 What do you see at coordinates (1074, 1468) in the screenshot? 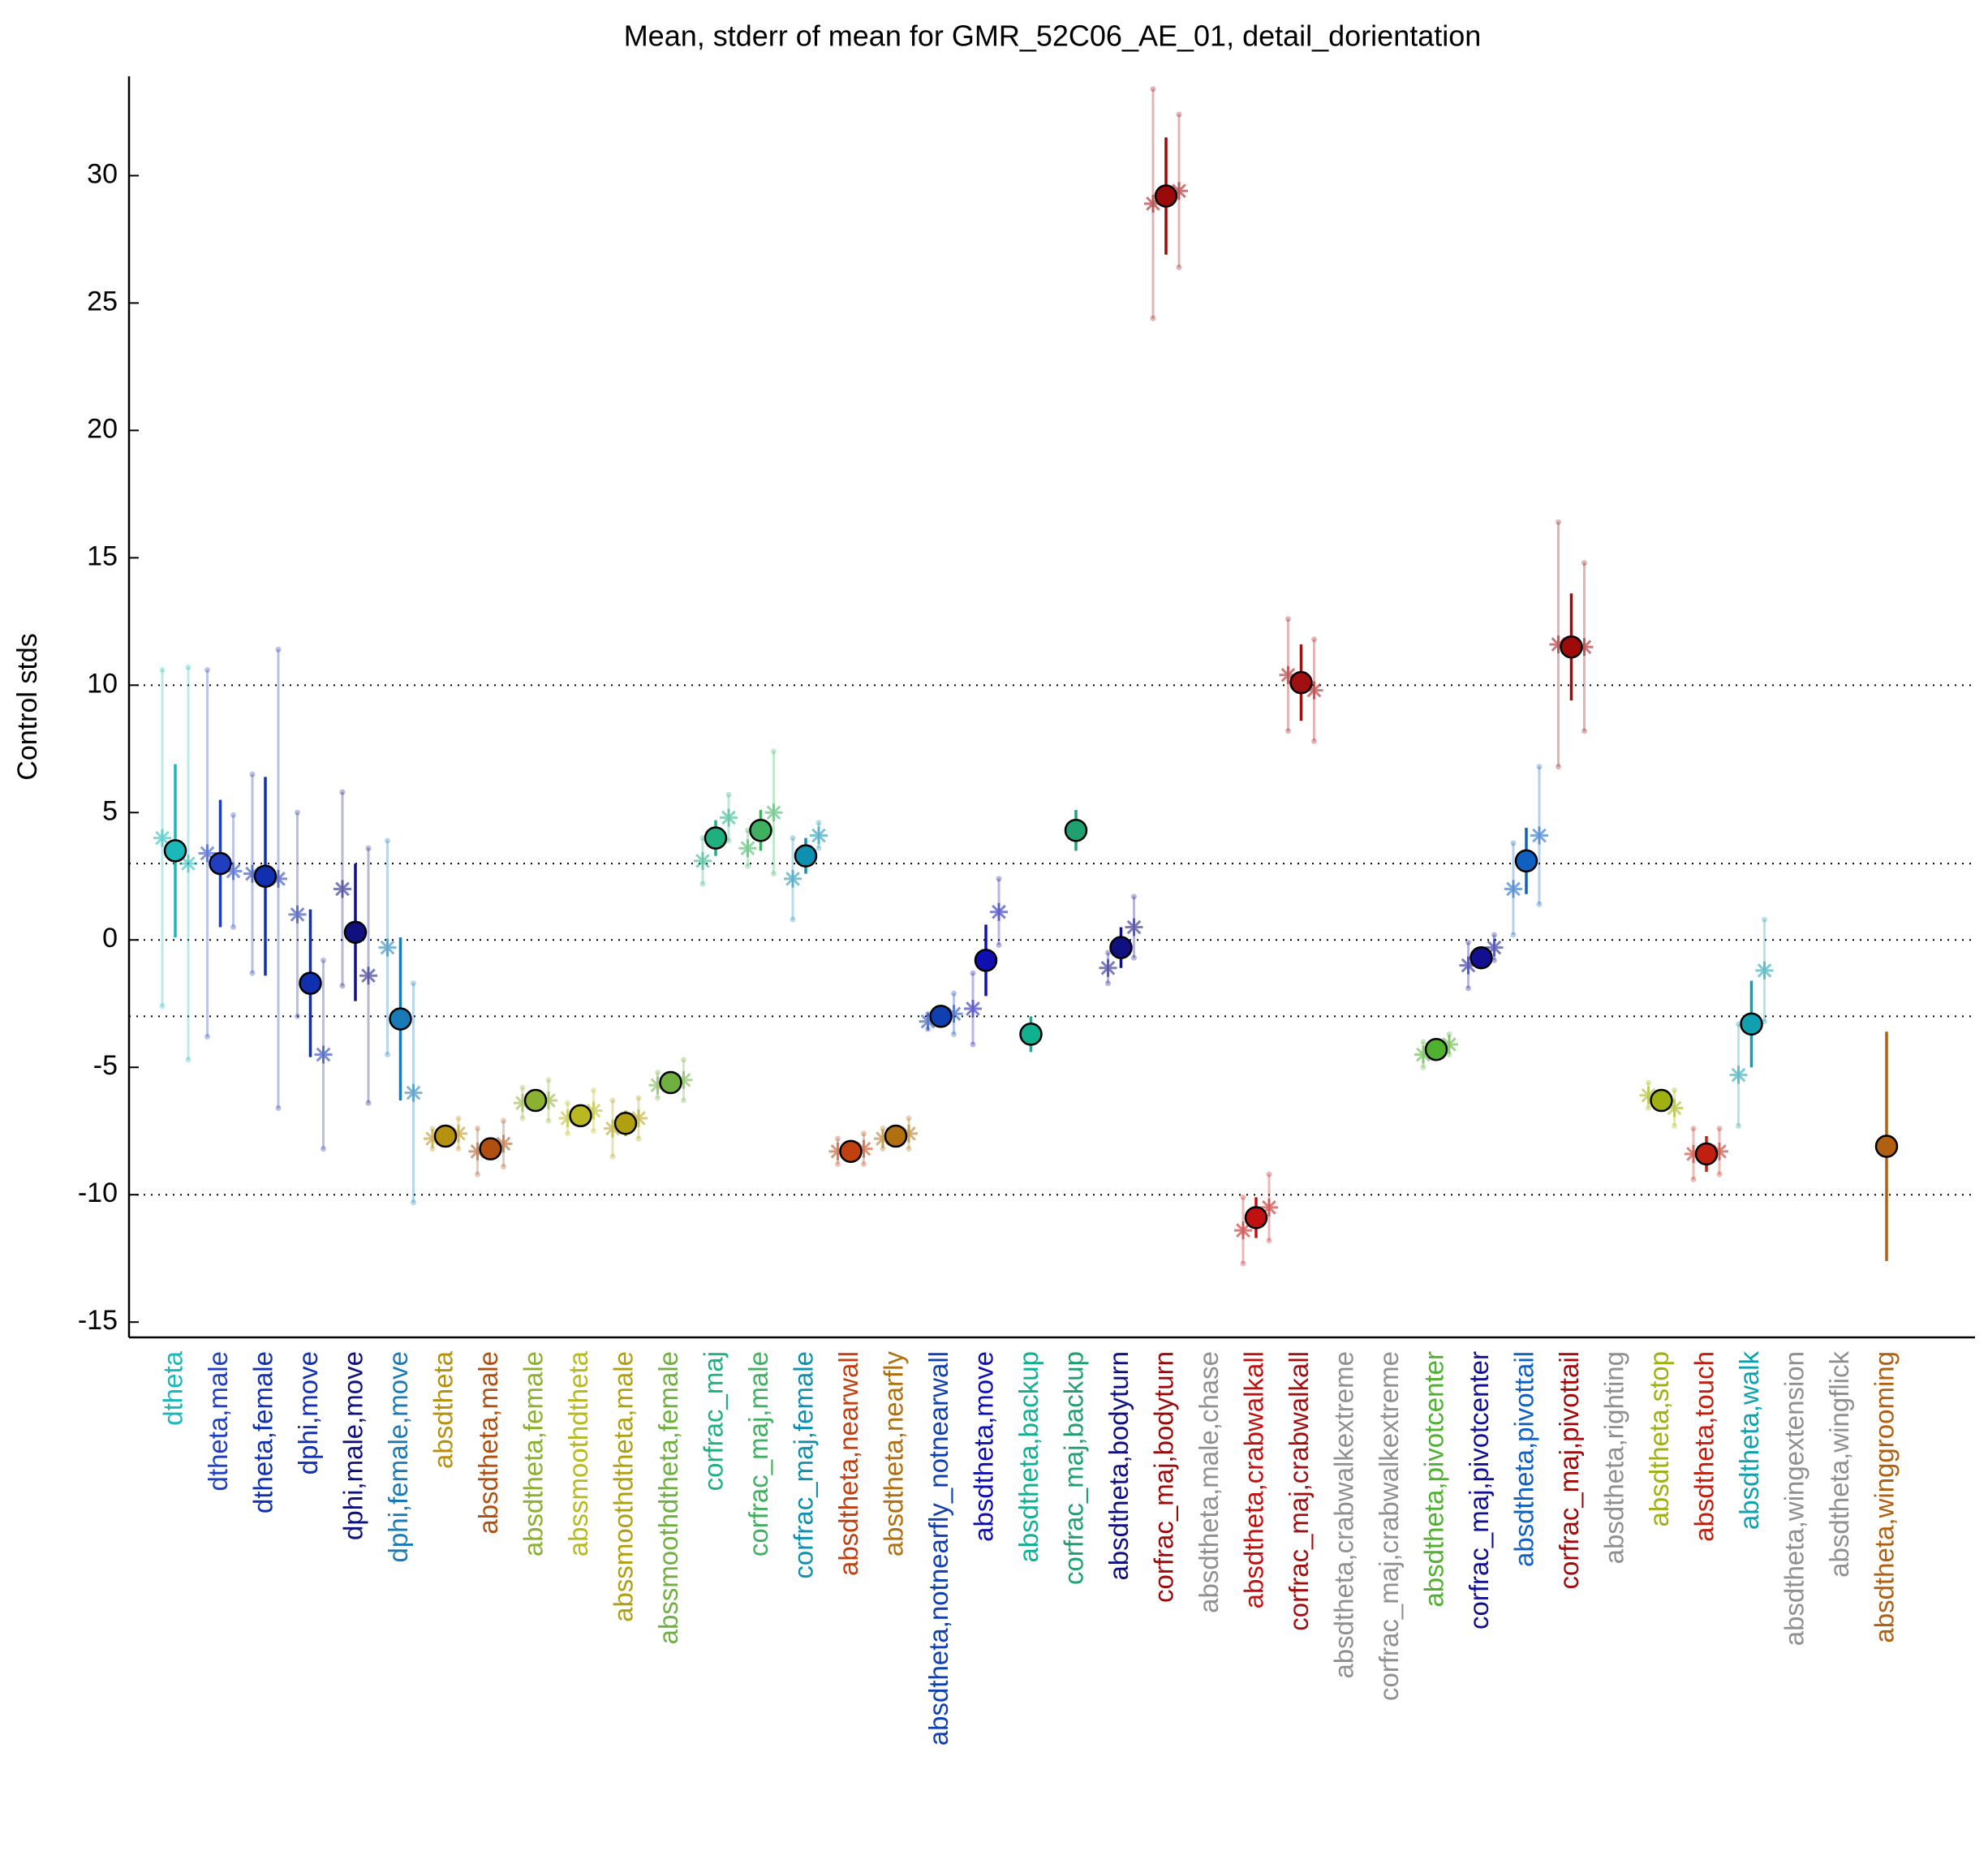
I see `x-tick-label: corfrac_maj,backup` at bounding box center [1074, 1468].